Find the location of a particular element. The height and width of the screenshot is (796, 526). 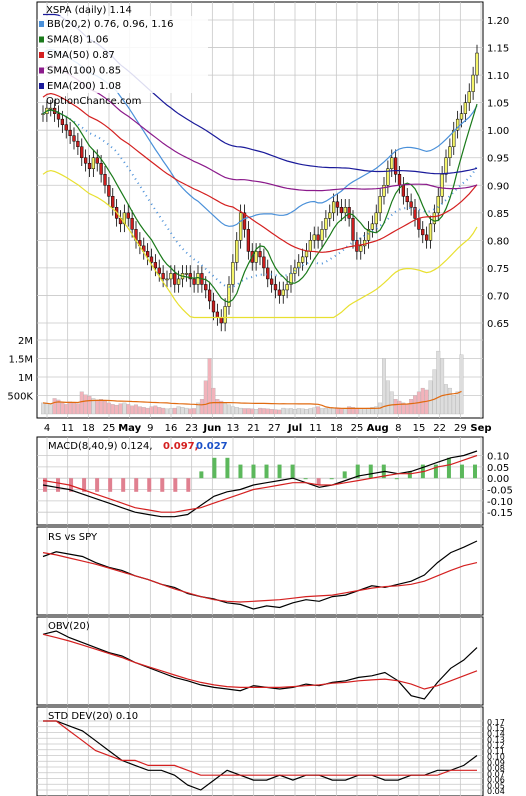

x-tick-label: 13 is located at coordinates (233, 428).